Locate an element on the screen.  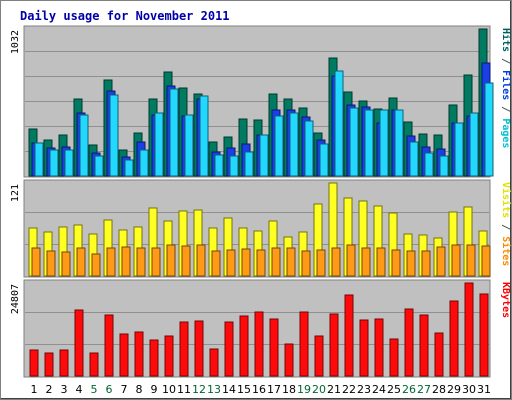
x-label-day-23: 23 is located at coordinates (364, 389).